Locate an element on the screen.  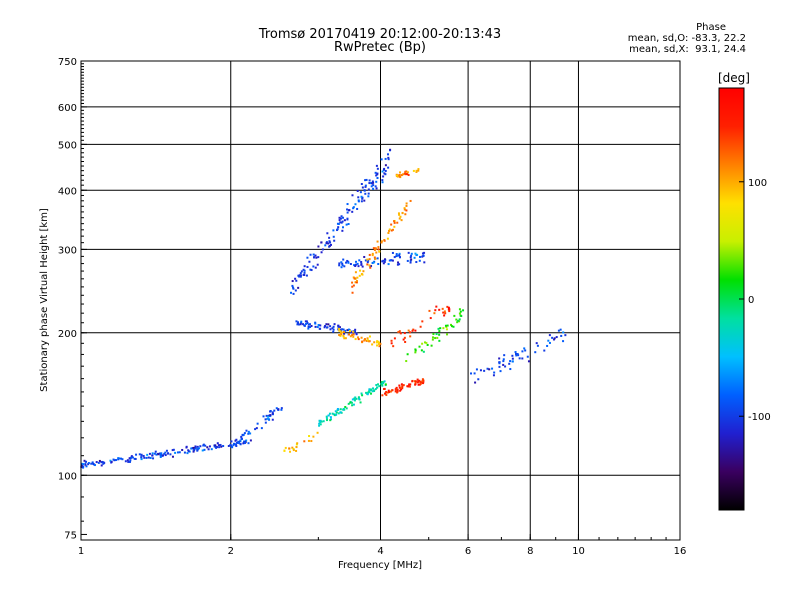
y-tick-label: 75 is located at coordinates (70, 535).